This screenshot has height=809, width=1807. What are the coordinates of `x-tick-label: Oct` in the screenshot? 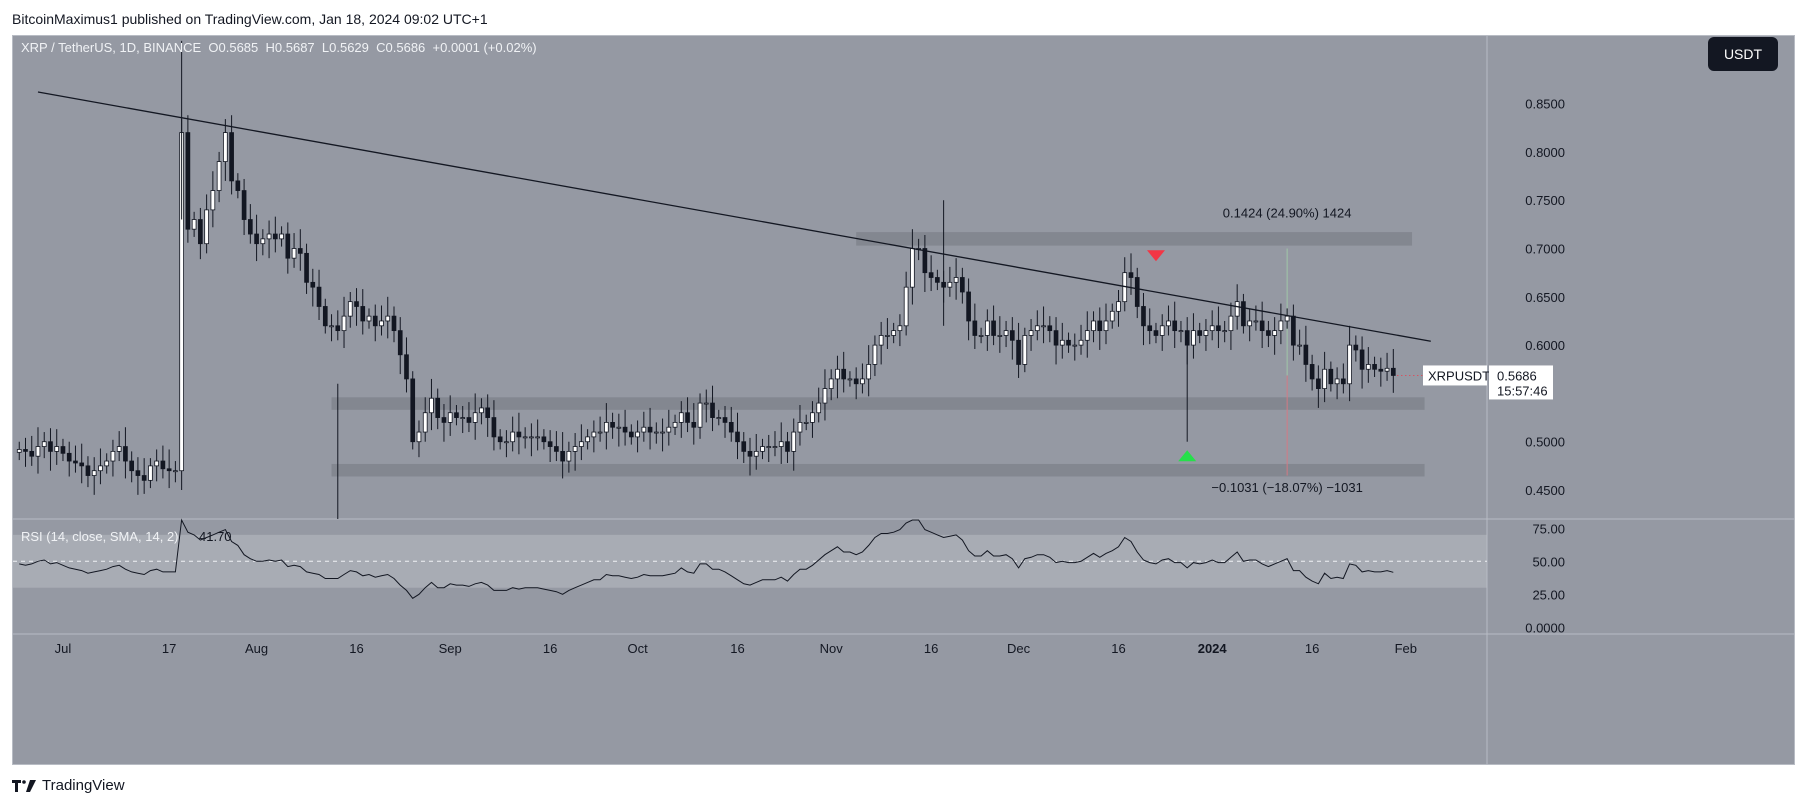 It's located at (637, 648).